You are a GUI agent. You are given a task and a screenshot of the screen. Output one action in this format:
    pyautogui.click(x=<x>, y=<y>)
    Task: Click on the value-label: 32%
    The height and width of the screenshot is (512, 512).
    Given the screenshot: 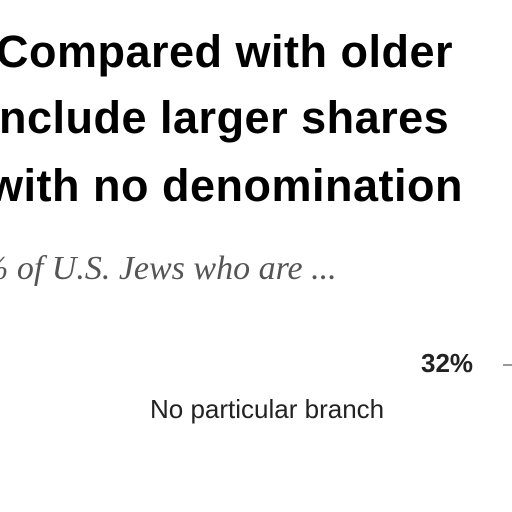 What is the action you would take?
    pyautogui.click(x=447, y=363)
    